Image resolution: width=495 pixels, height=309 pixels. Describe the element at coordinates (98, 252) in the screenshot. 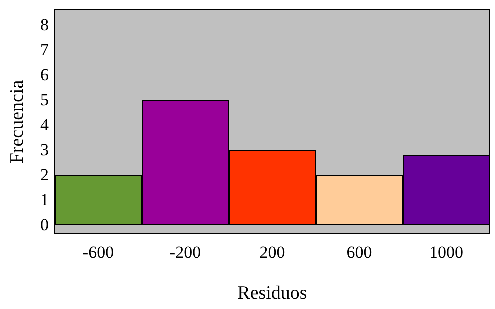

I see `x-tick-label: -600` at that location.